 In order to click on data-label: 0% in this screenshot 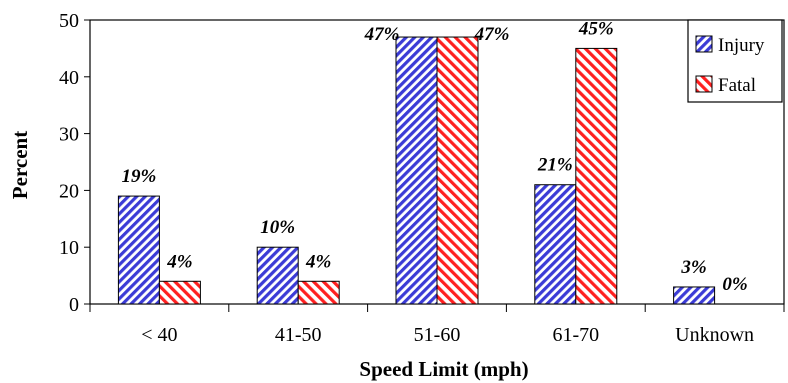, I will do `click(734, 284)`.